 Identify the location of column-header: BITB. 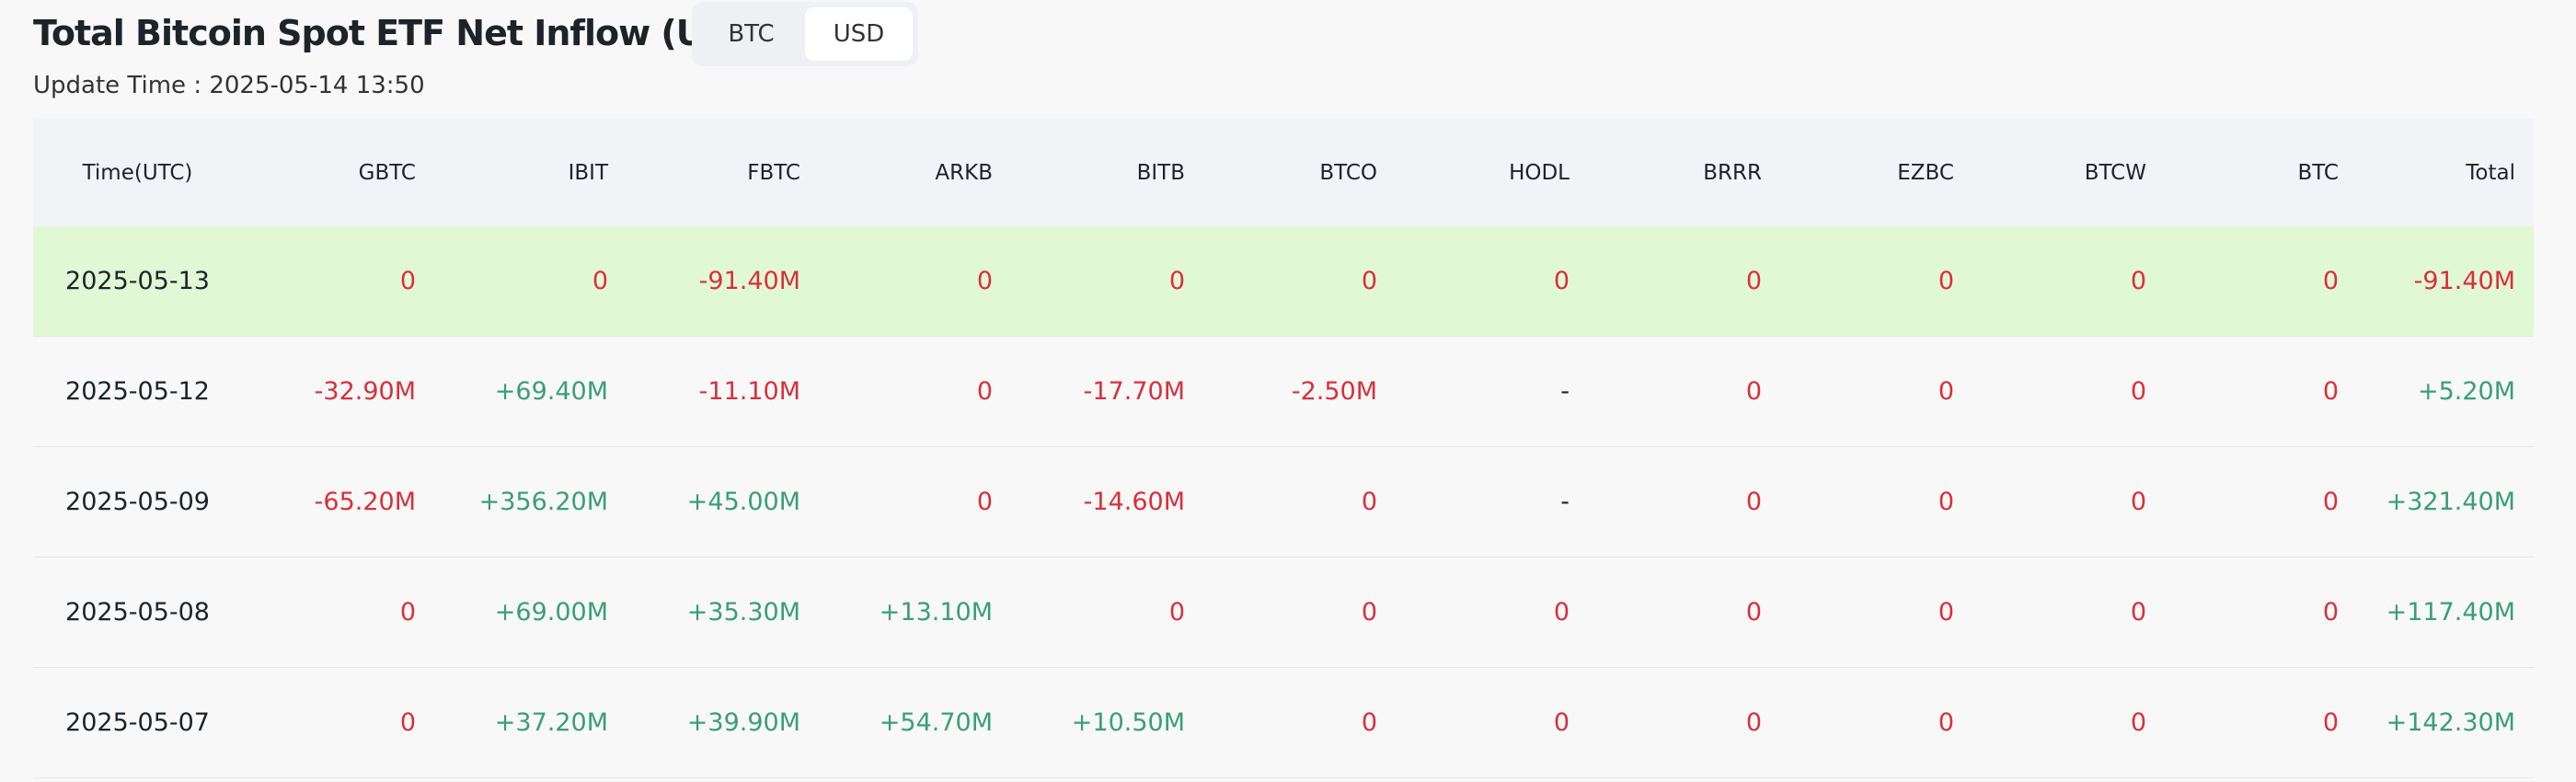
(1107, 172).